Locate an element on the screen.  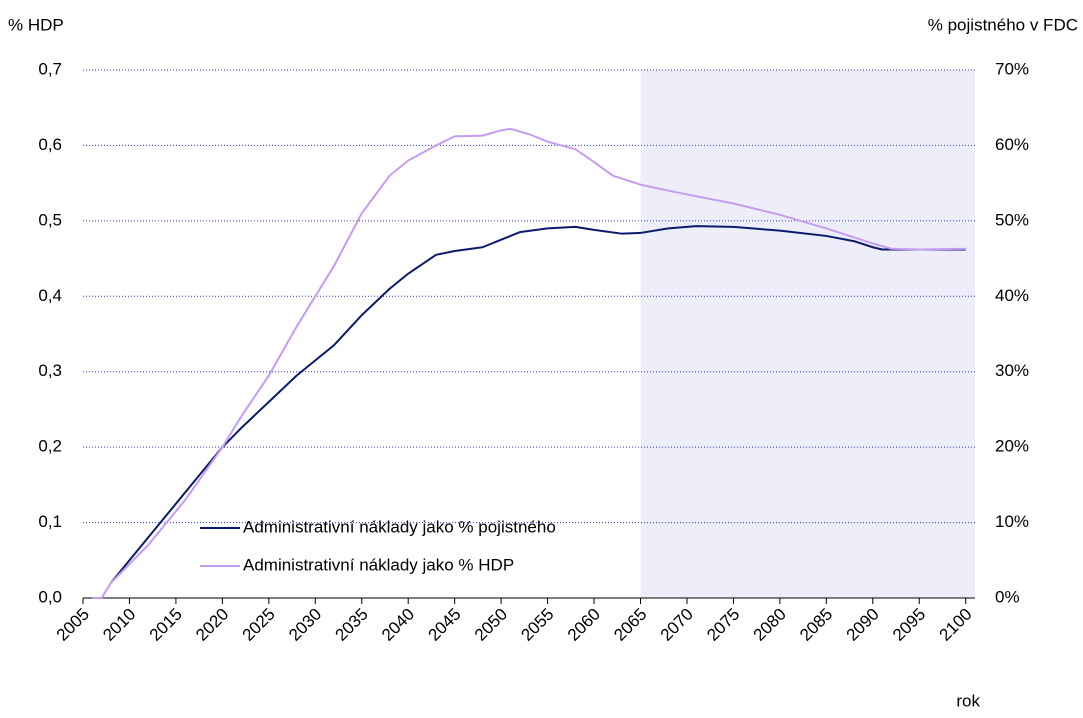
y2-tick-label: 70% is located at coordinates (1012, 68).